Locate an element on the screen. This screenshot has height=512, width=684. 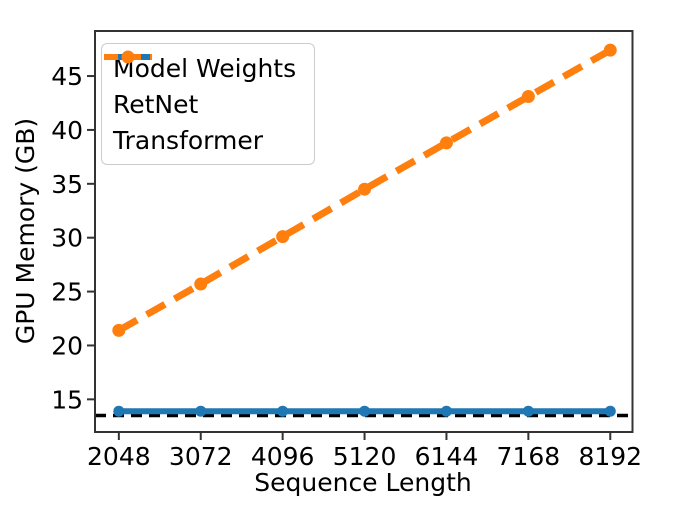
x-tick-label: 6144 is located at coordinates (447, 456).